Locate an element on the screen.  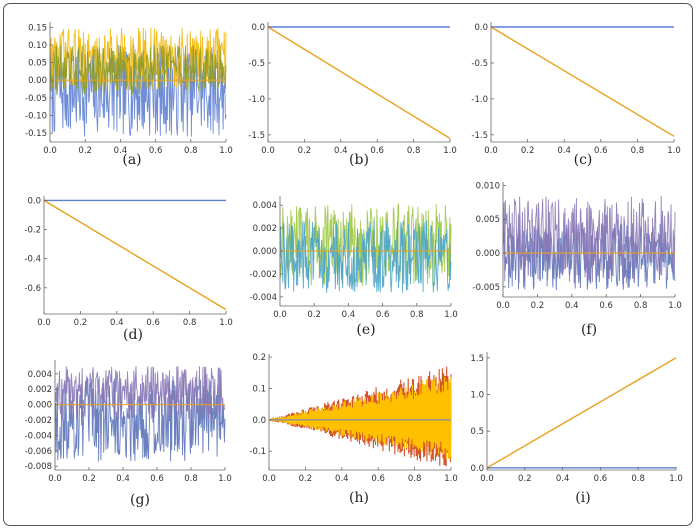
panel-b: 0.0 0.2 0.4 0.6 0.8 1.0 0.0 -0.5 -1.0 -1.5 is located at coordinates (352, 89).